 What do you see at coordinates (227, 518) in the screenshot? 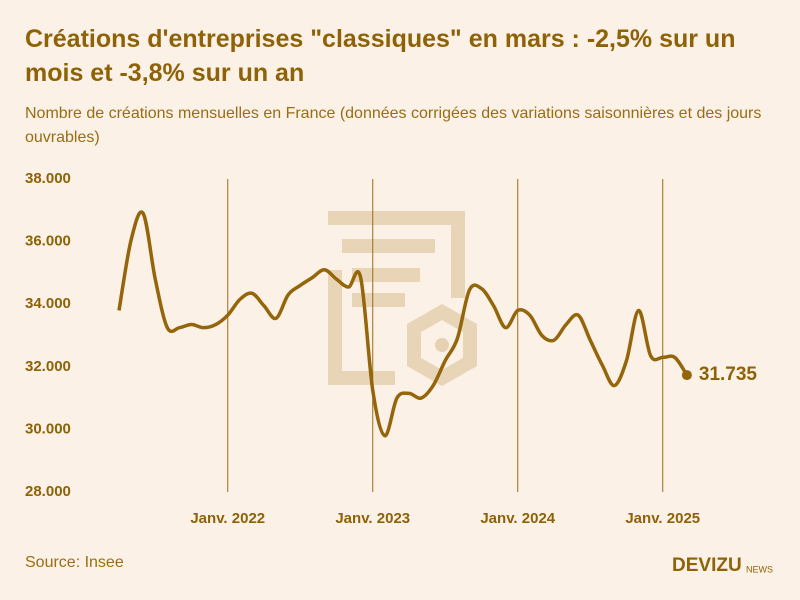
I see `x-tick-label: Janv. 2022` at bounding box center [227, 518].